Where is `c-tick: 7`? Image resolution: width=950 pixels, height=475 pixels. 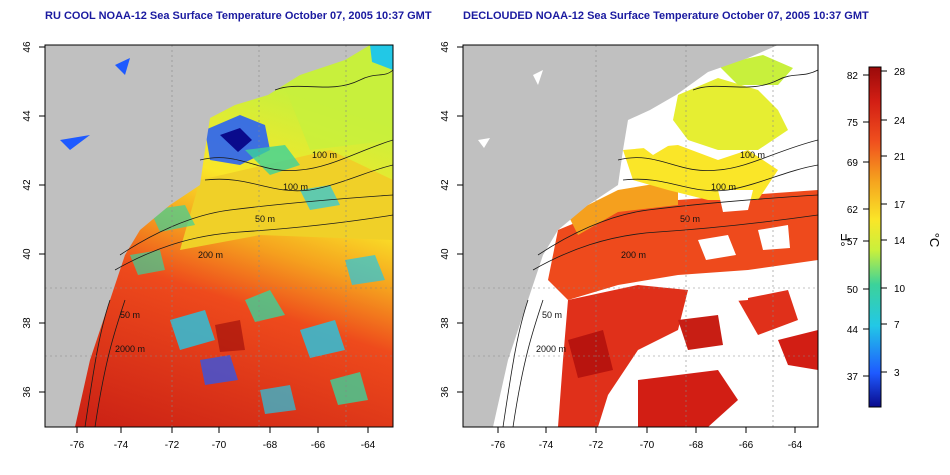
c-tick: 7 is located at coordinates (897, 325).